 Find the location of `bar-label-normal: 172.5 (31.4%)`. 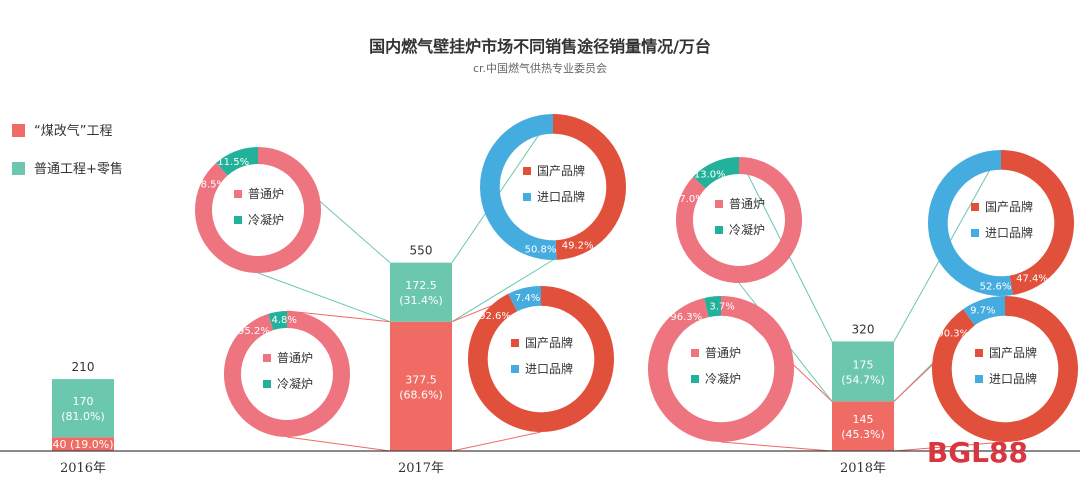

bar-label-normal: 172.5 (31.4%) is located at coordinates (421, 293).